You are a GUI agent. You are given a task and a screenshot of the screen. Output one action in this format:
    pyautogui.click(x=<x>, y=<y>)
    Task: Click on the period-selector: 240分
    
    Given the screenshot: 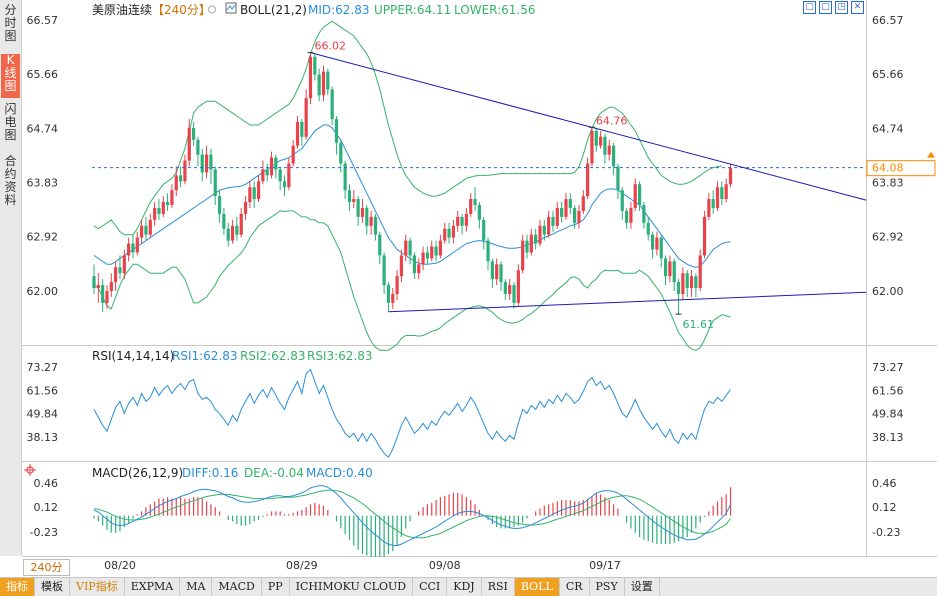 What is the action you would take?
    pyautogui.click(x=46, y=567)
    